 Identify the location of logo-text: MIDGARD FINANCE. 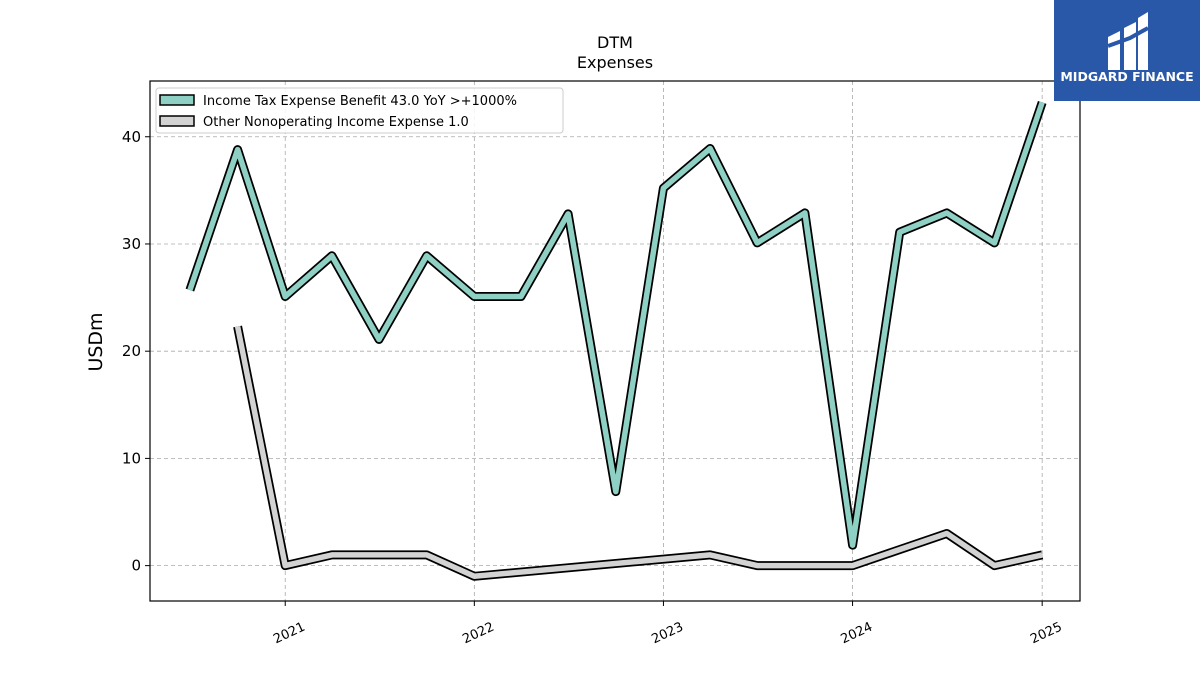
(1127, 76).